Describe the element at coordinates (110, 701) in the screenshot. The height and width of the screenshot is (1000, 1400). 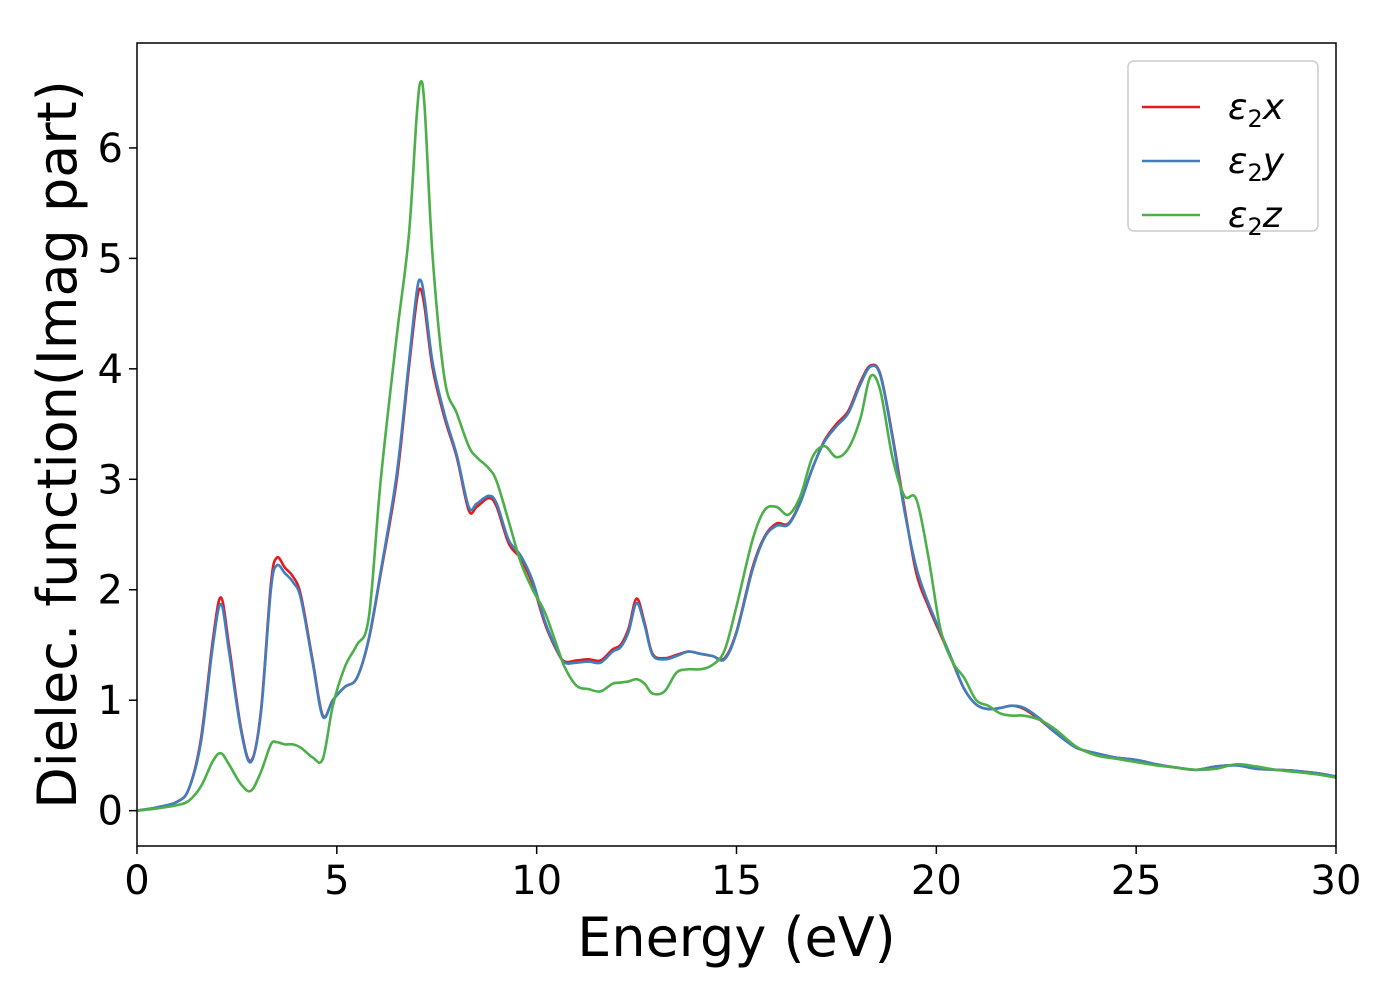
I see `y-tick-label: 1` at that location.